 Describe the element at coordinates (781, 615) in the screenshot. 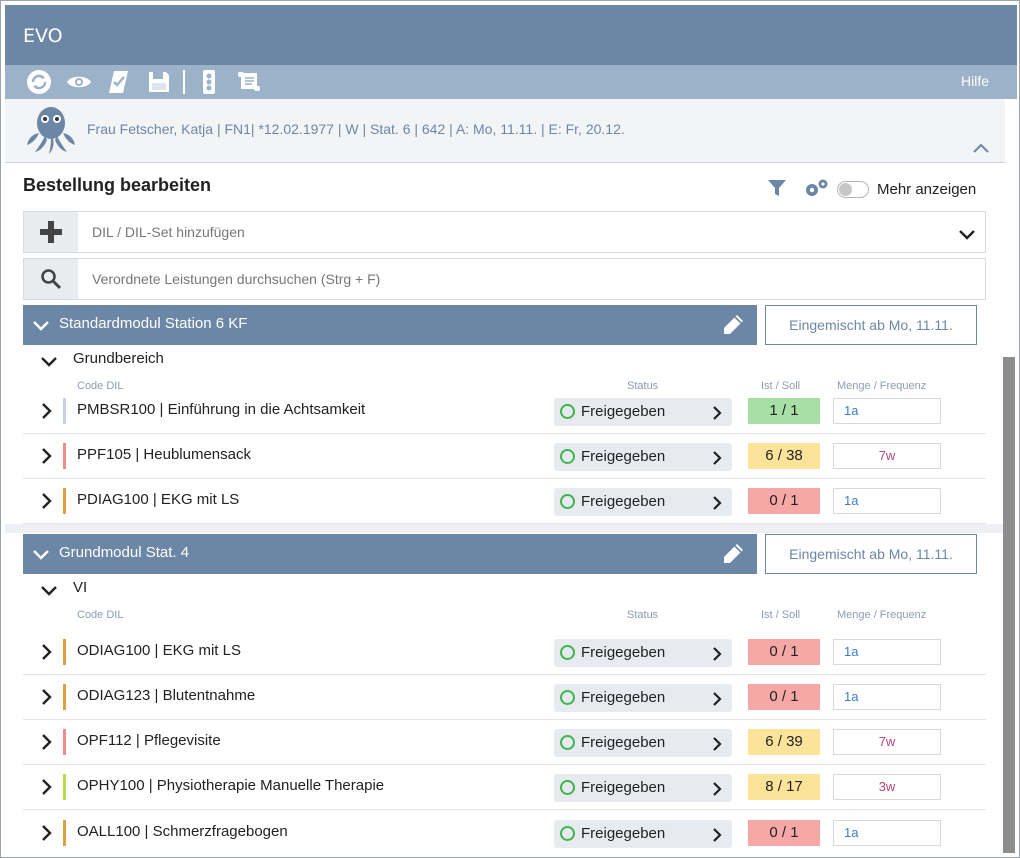

I see `column-header-ist-soll: Ist / Soll` at that location.